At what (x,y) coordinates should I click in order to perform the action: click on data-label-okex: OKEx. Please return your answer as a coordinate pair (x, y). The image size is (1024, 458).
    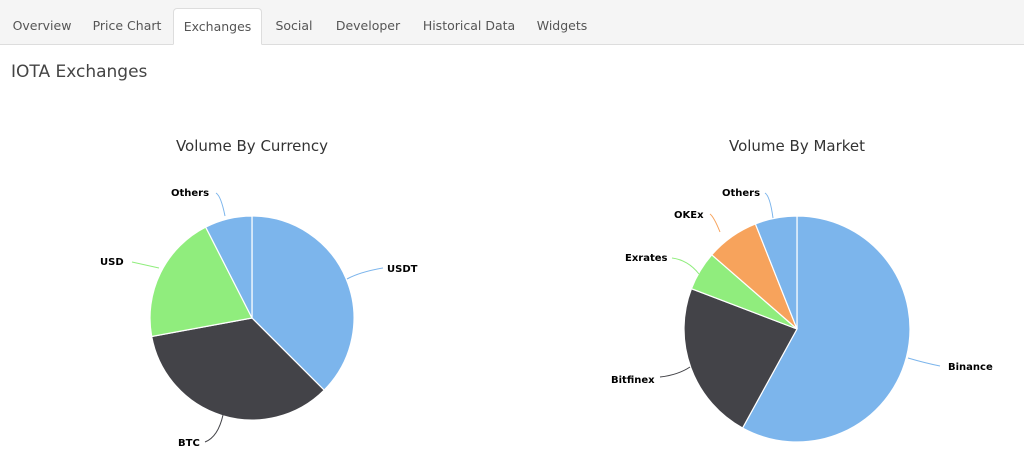
    Looking at the image, I should click on (689, 215).